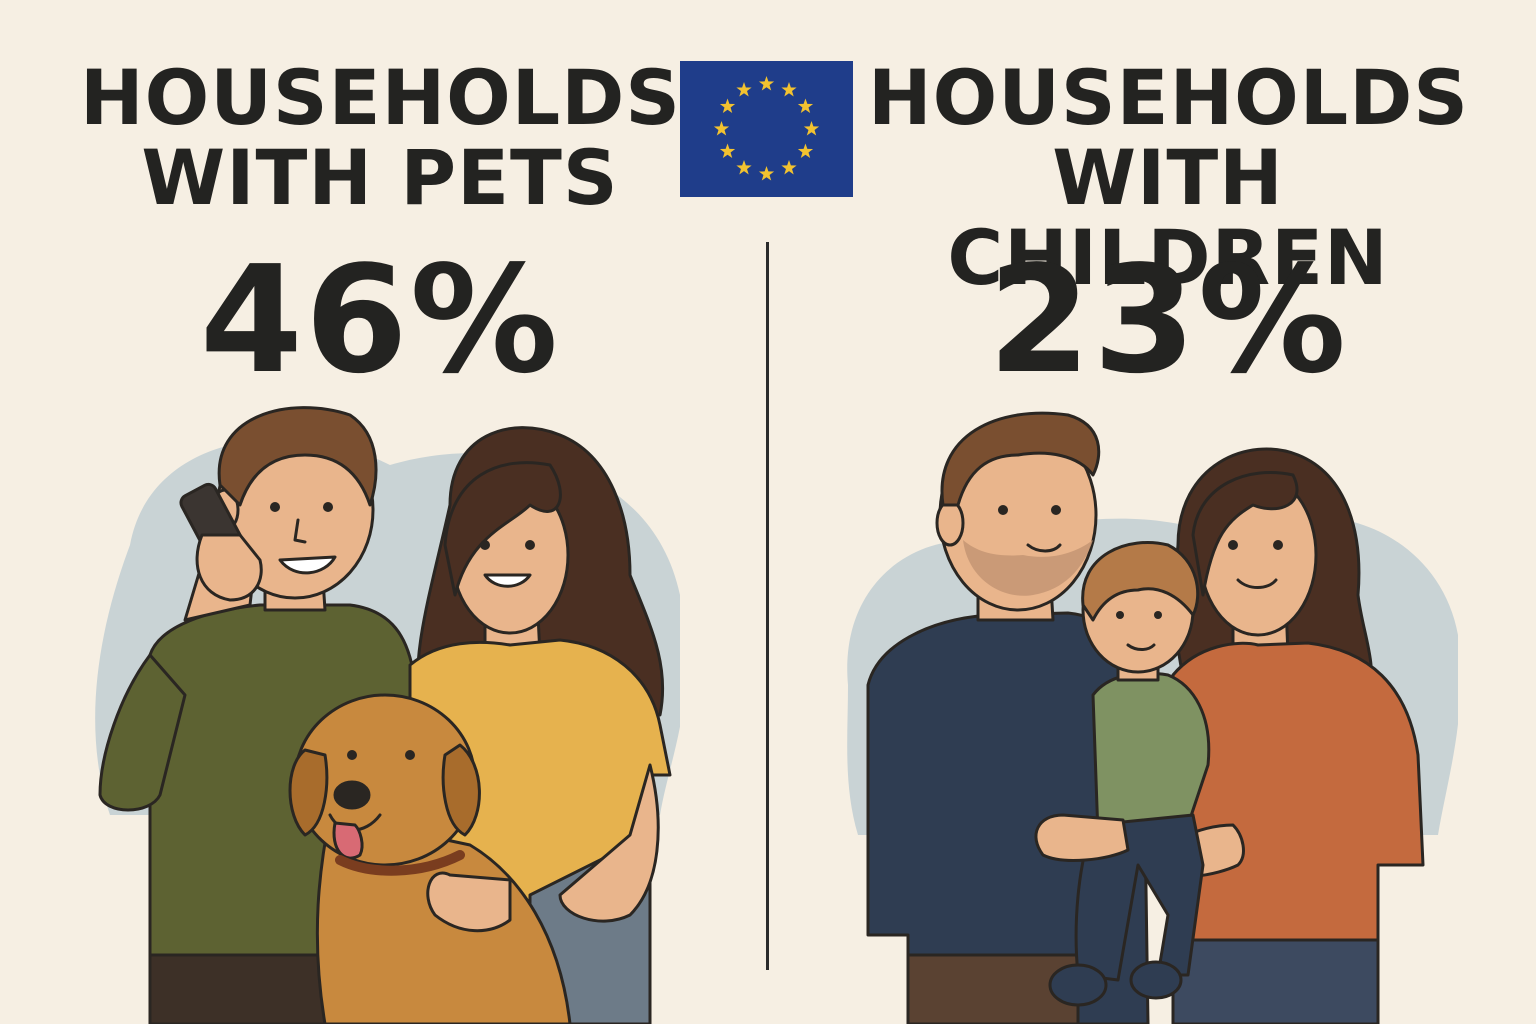  I want to click on dog-figure, so click(430, 858).